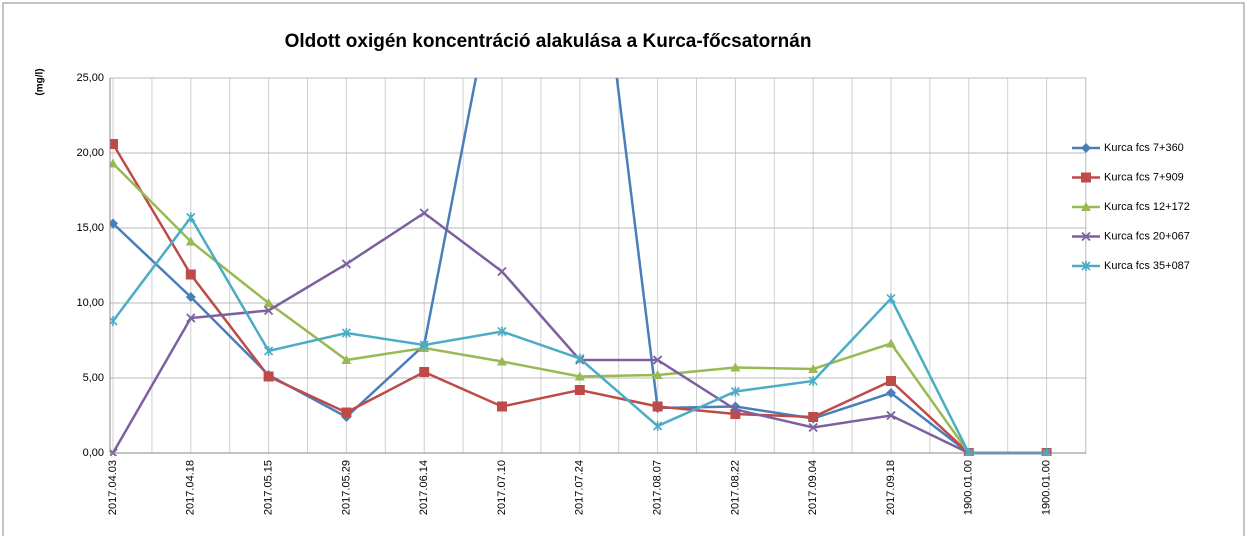 The height and width of the screenshot is (541, 1248). Describe the element at coordinates (658, 487) in the screenshot. I see `x-tick-label: 2017.08.07` at that location.